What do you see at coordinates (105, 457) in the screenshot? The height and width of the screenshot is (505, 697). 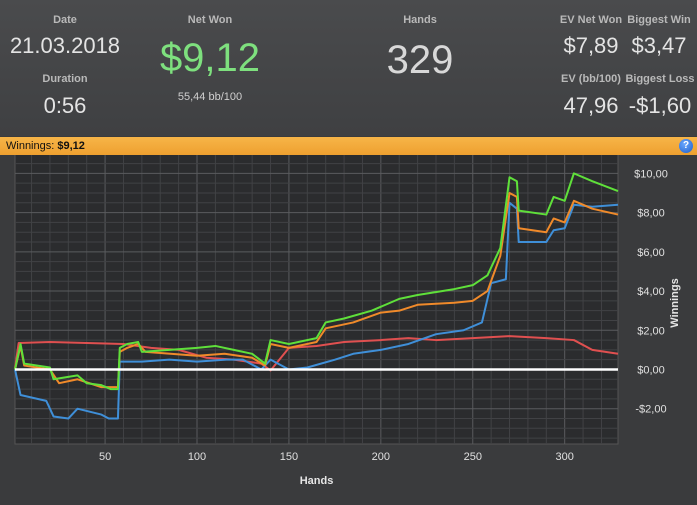 I see `x-tick-label: 50` at bounding box center [105, 457].